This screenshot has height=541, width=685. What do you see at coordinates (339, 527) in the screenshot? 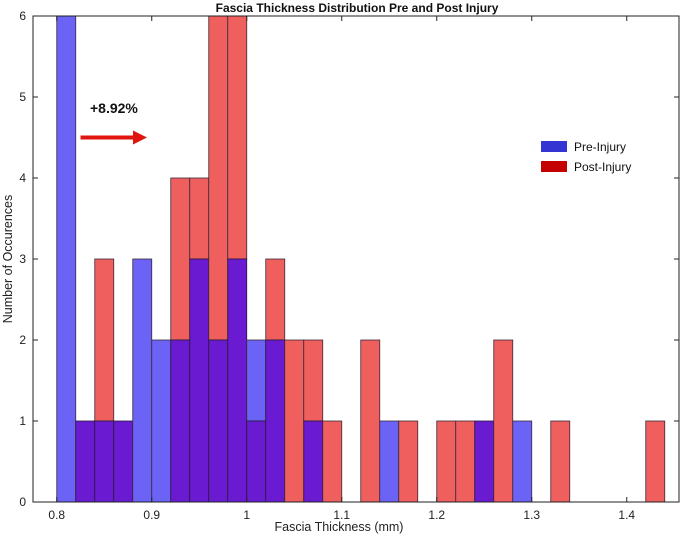
I see `x-axis-label: Fascia Thickness (mm)` at bounding box center [339, 527].